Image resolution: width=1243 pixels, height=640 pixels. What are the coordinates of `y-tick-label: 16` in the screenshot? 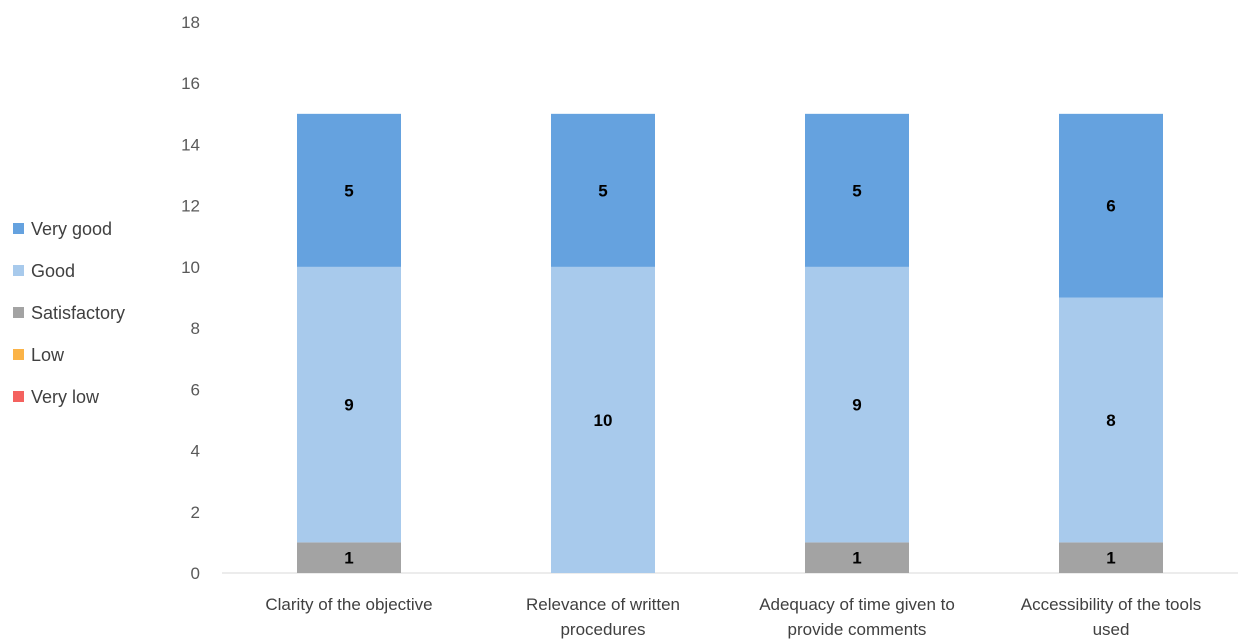 It's located at (190, 83).